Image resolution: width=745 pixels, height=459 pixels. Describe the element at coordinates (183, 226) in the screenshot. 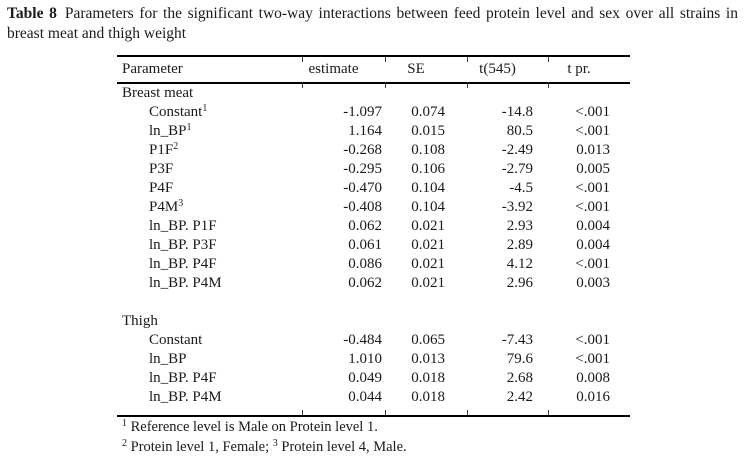

I see `parameter-name: ln_BP. P1F` at that location.